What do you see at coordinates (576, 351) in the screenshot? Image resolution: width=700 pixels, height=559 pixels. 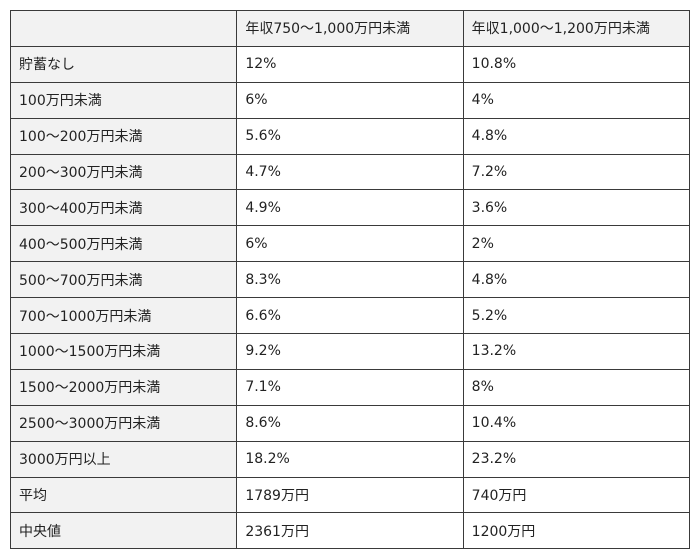 I see `table-cell: 13.2%` at bounding box center [576, 351].